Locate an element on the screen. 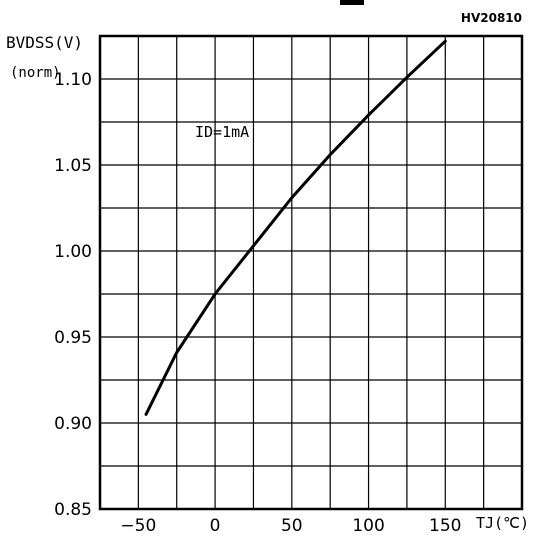  x-tick-label: 100 is located at coordinates (368, 526).